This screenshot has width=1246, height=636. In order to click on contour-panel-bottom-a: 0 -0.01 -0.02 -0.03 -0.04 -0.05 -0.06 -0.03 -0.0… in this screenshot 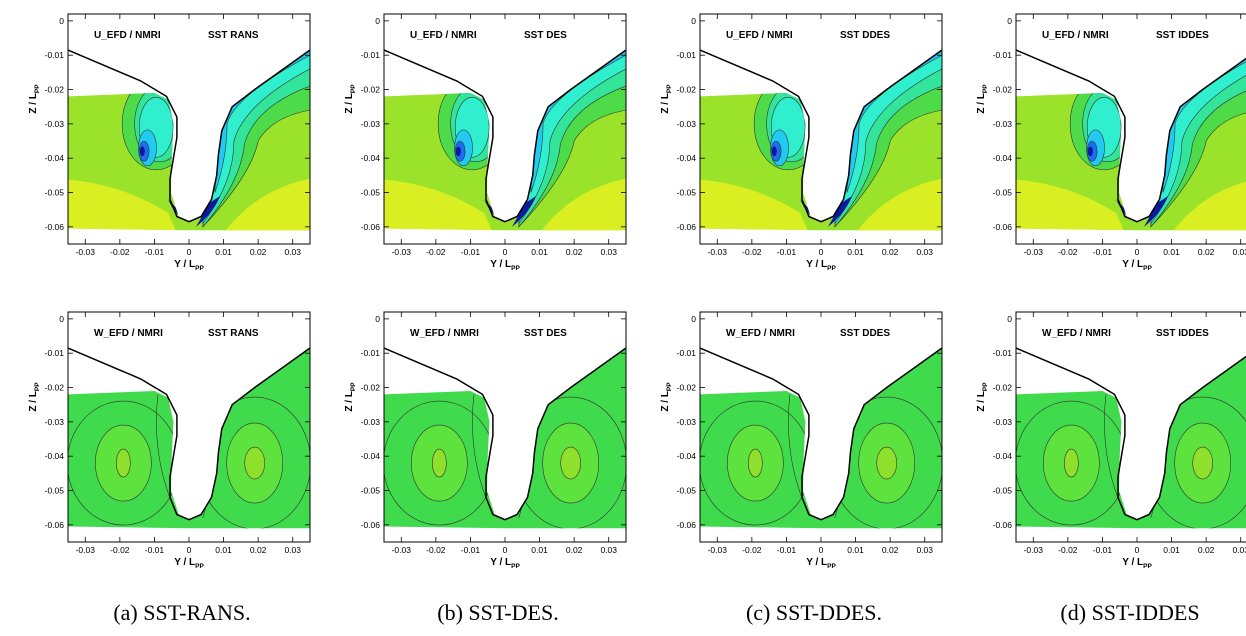, I will do `click(168, 442)`.